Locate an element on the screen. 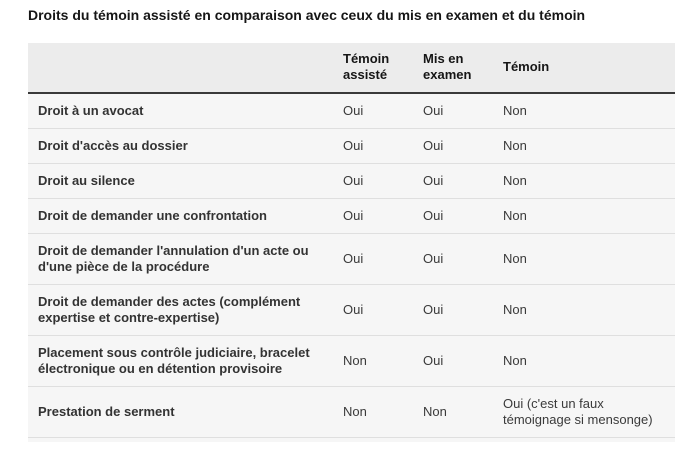  table-row: Droit à un avocat Oui Oui Non is located at coordinates (351, 111).